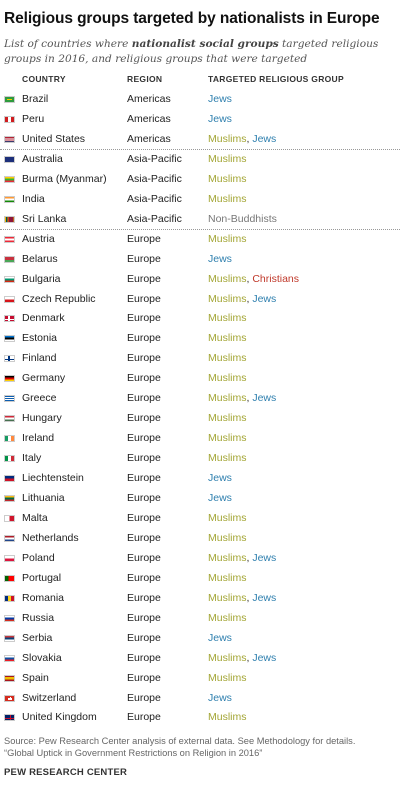  What do you see at coordinates (49, 697) in the screenshot?
I see `country-name: Switzerland` at bounding box center [49, 697].